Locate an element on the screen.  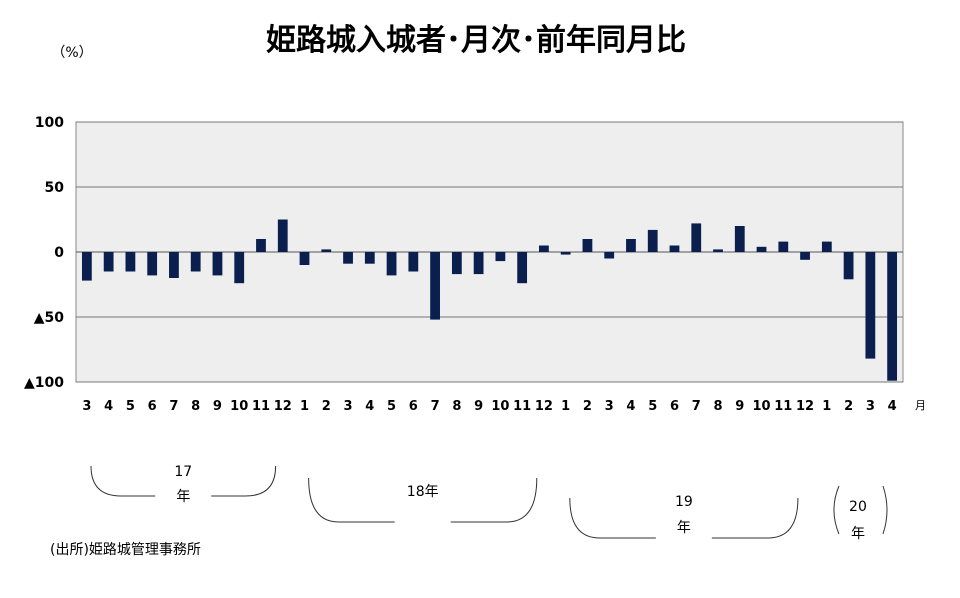
source-note: (出所)姫路城管理事務所 is located at coordinates (125, 550).